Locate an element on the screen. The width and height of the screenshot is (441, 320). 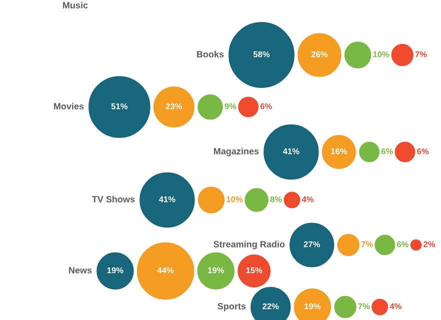
category-label: Streaming Radio is located at coordinates (249, 245).